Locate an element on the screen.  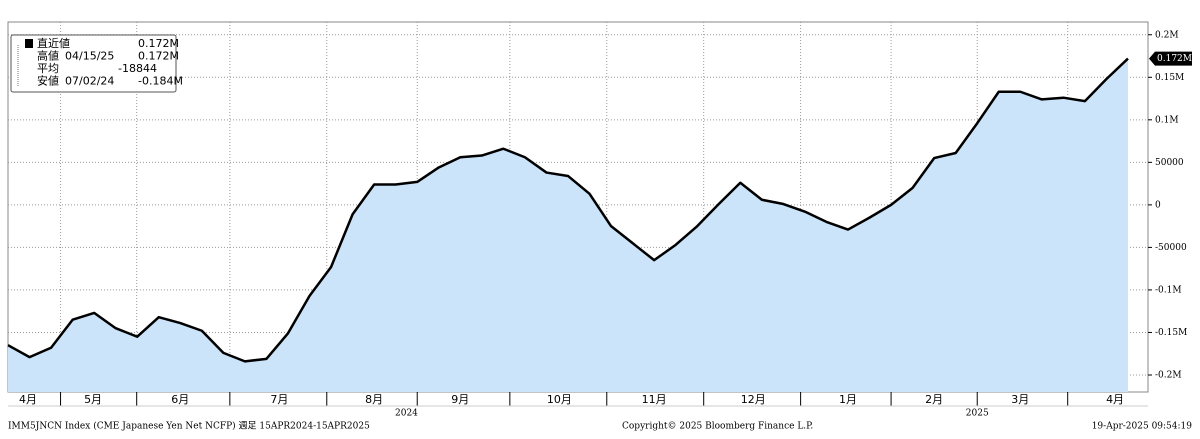
x-tick-label: 1月 is located at coordinates (848, 399).